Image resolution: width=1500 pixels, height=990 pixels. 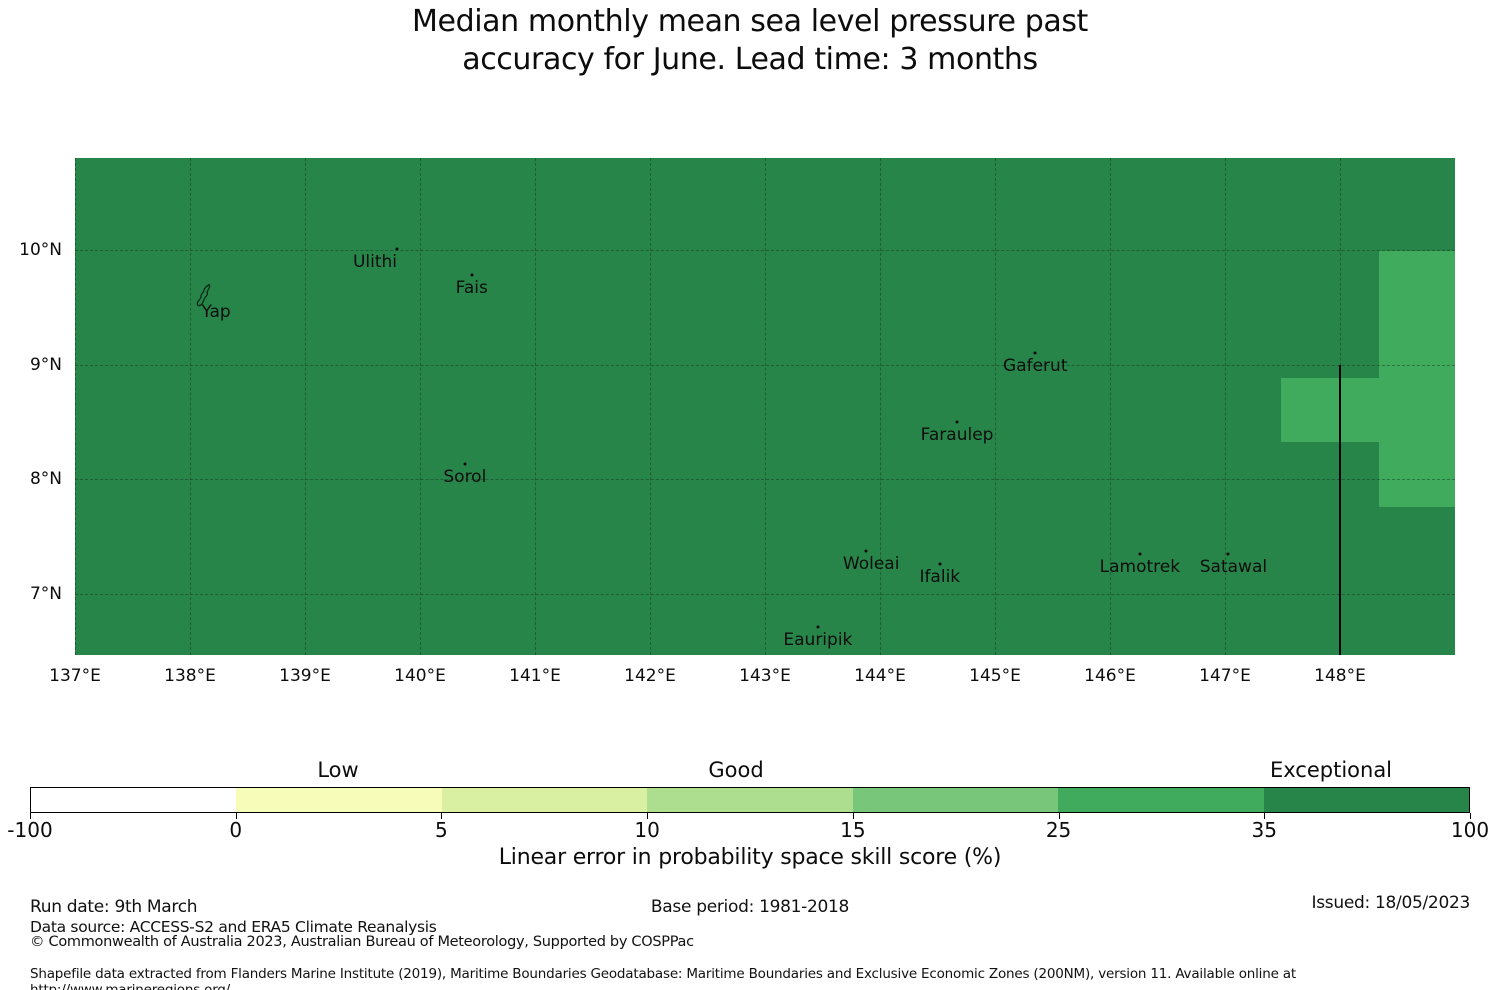 I want to click on island-label: Ifalik, so click(x=940, y=577).